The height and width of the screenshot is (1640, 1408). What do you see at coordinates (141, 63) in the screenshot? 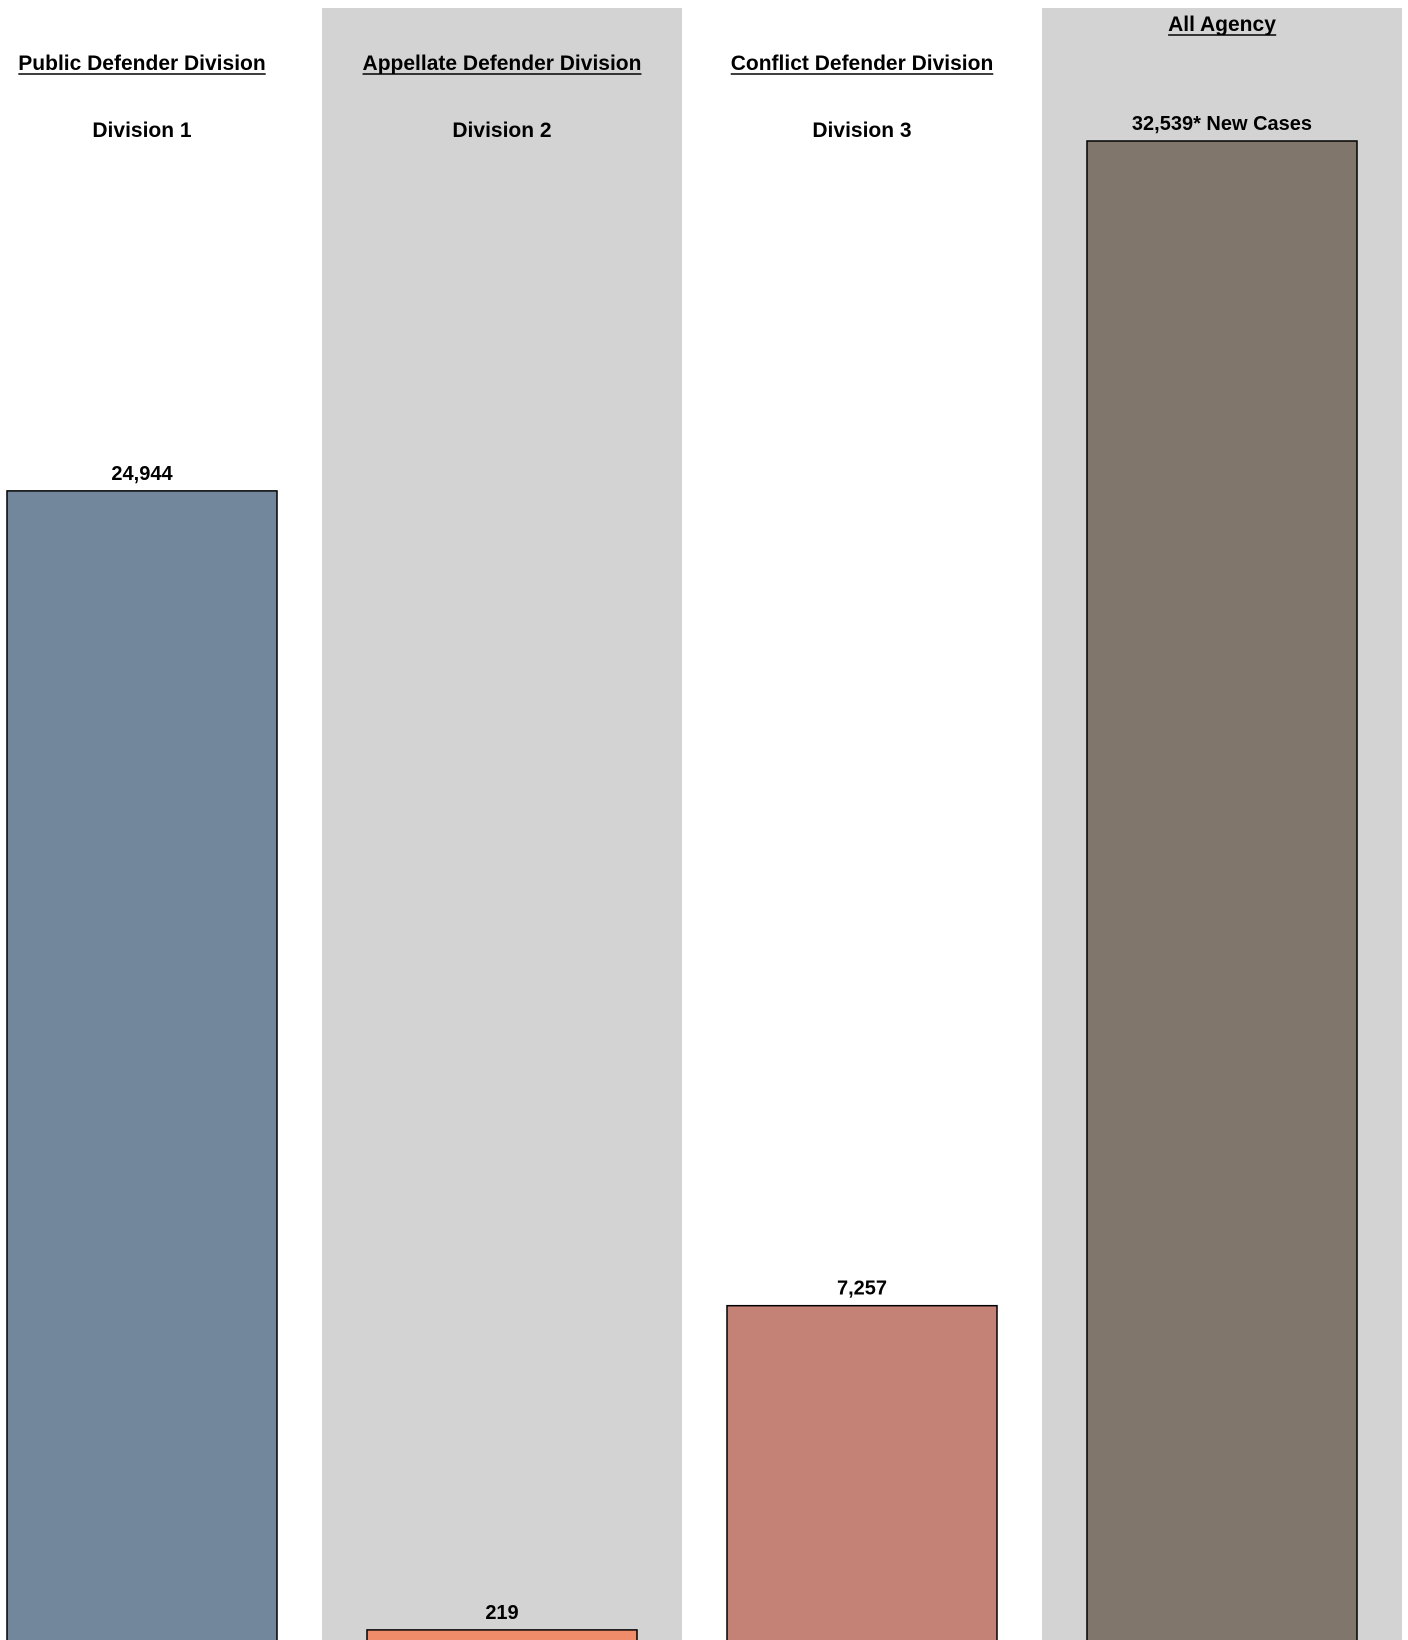
I see `category-label-1: Public Defender Division` at bounding box center [141, 63].